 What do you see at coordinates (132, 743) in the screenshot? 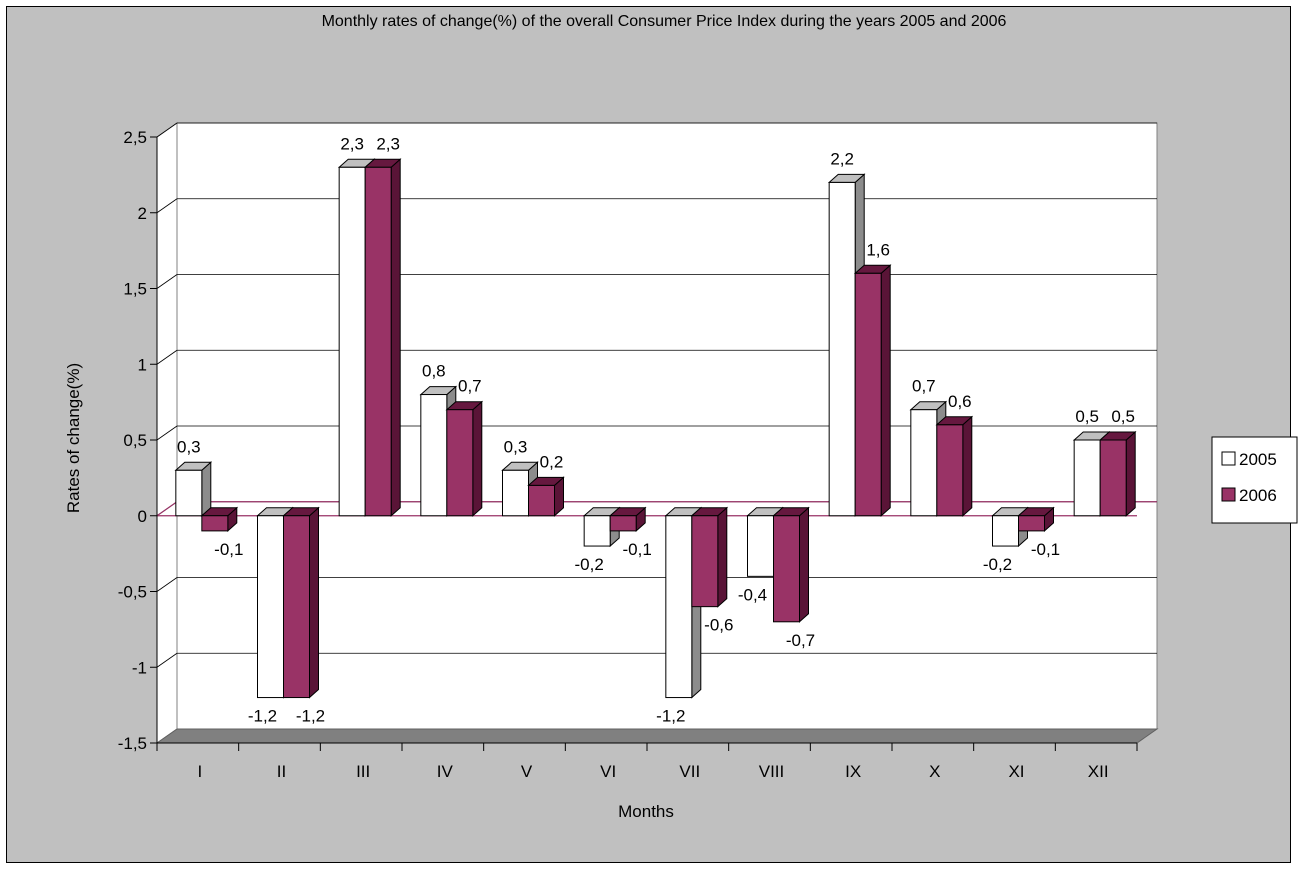
I see `y-tick-label: -1,5` at bounding box center [132, 743].